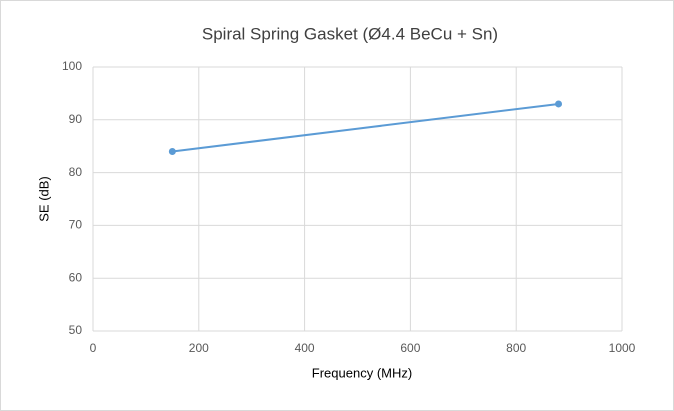  Describe the element at coordinates (43, 199) in the screenshot. I see `y-axis-label: SE (dB)` at that location.